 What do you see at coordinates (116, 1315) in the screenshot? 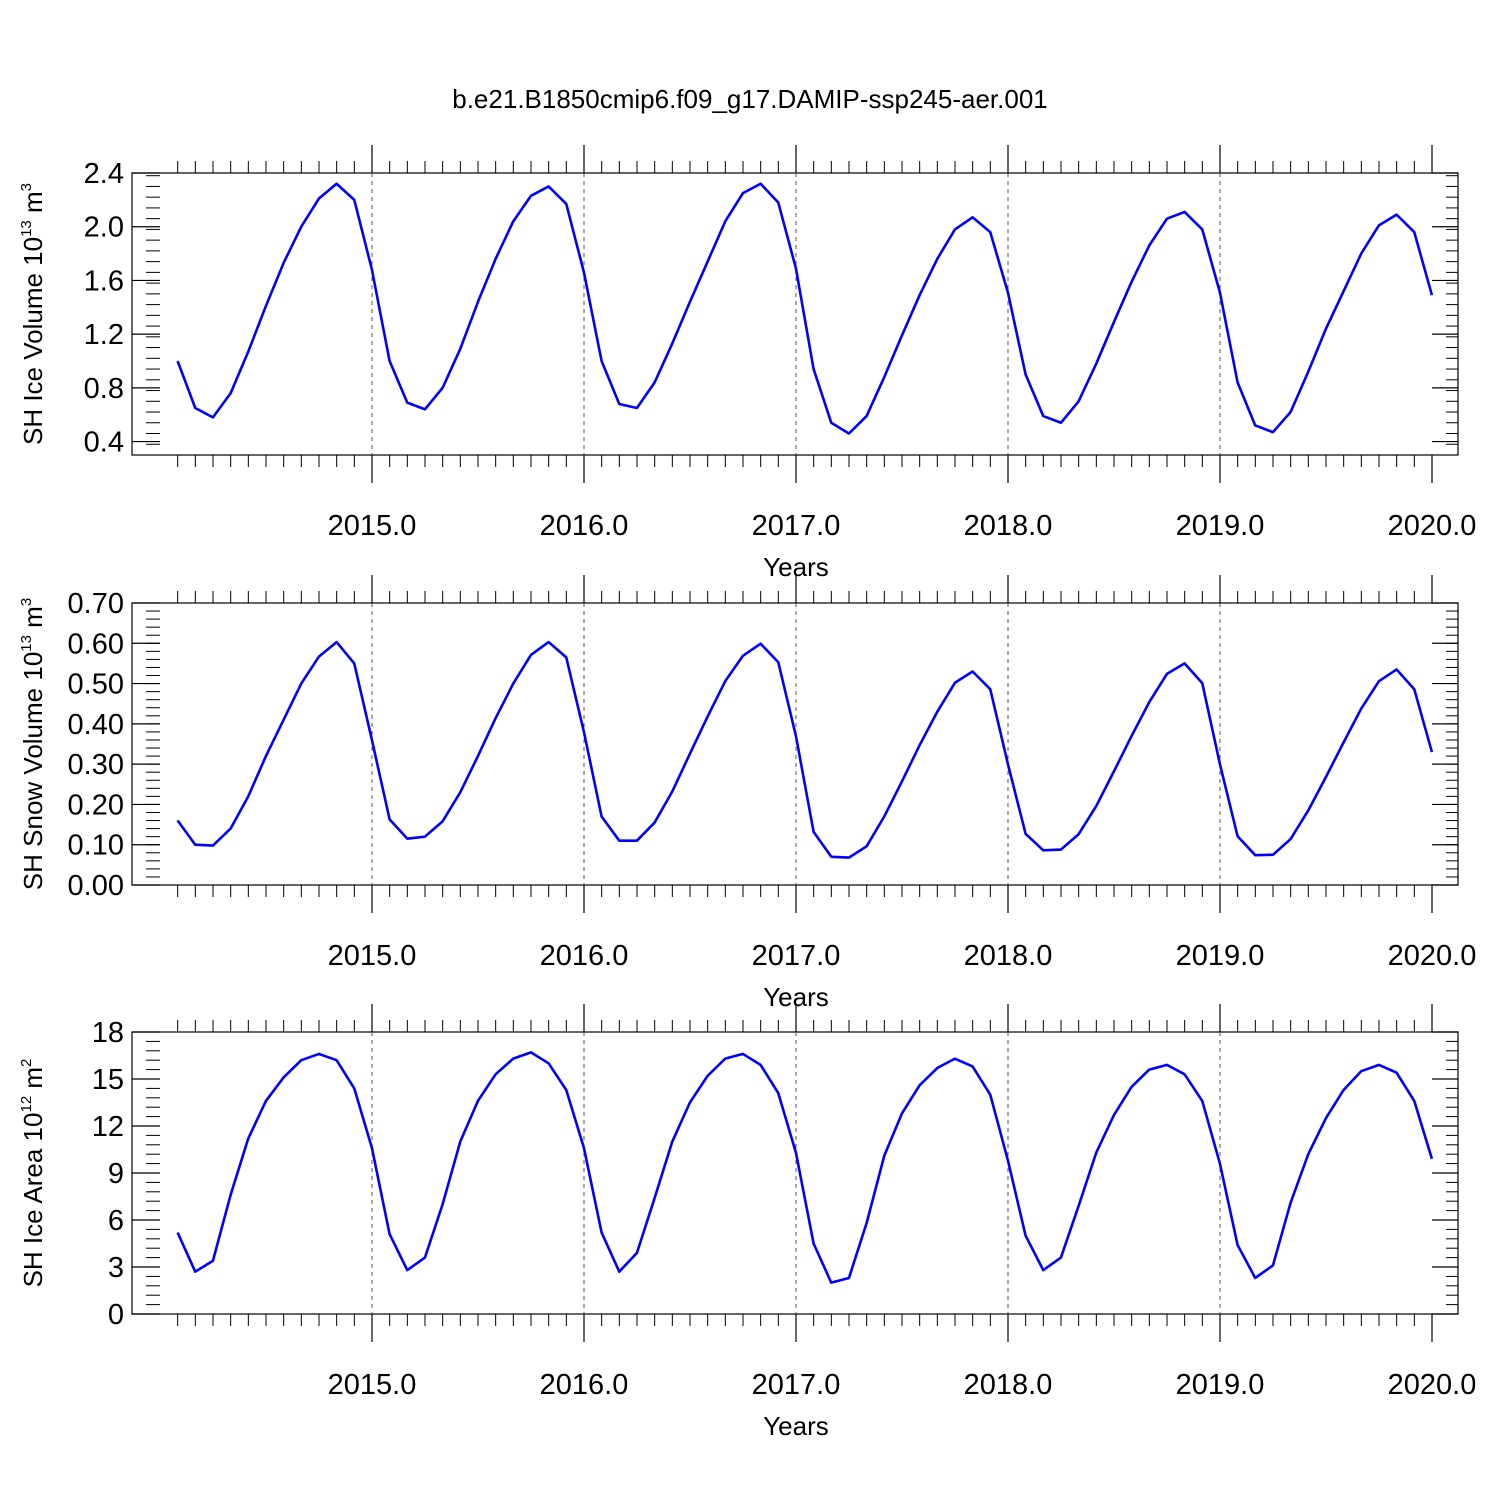
I see `y-tick-label: 0` at bounding box center [116, 1315].